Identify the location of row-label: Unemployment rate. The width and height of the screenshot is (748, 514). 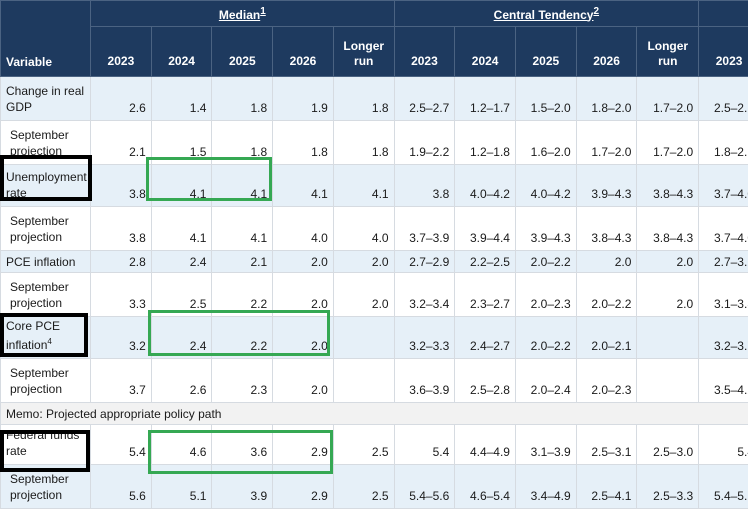
(46, 185).